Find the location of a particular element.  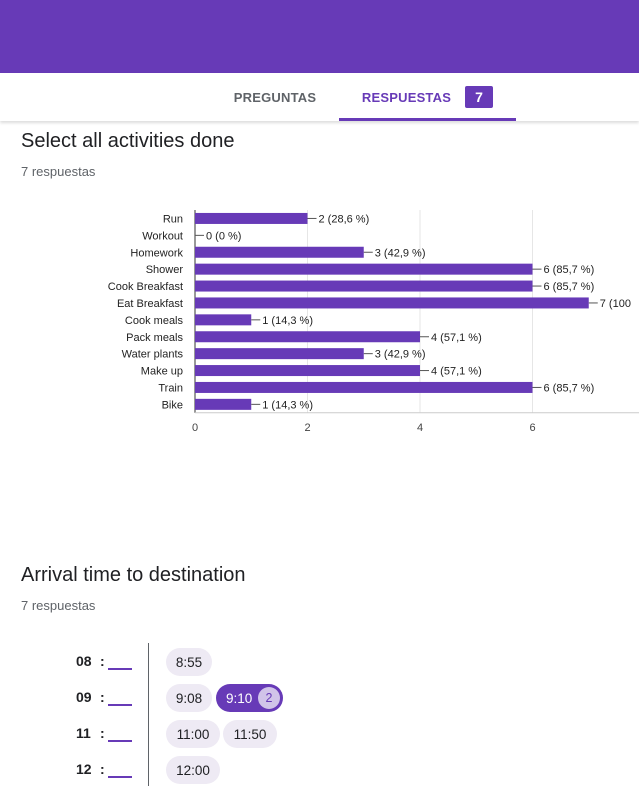

time-chip: 11:00 is located at coordinates (193, 734).